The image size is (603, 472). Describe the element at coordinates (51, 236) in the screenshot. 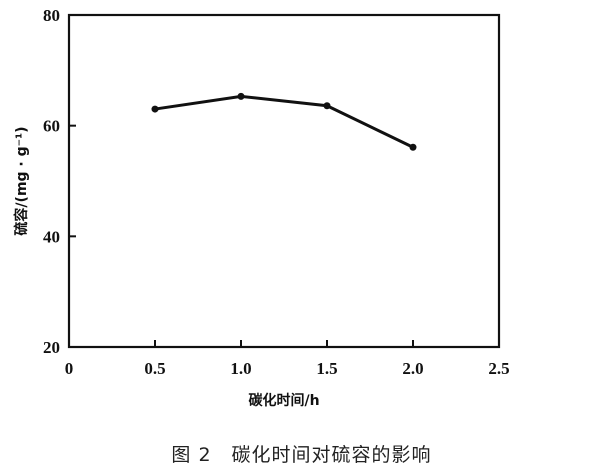

I see `y-tick-label: 40` at that location.